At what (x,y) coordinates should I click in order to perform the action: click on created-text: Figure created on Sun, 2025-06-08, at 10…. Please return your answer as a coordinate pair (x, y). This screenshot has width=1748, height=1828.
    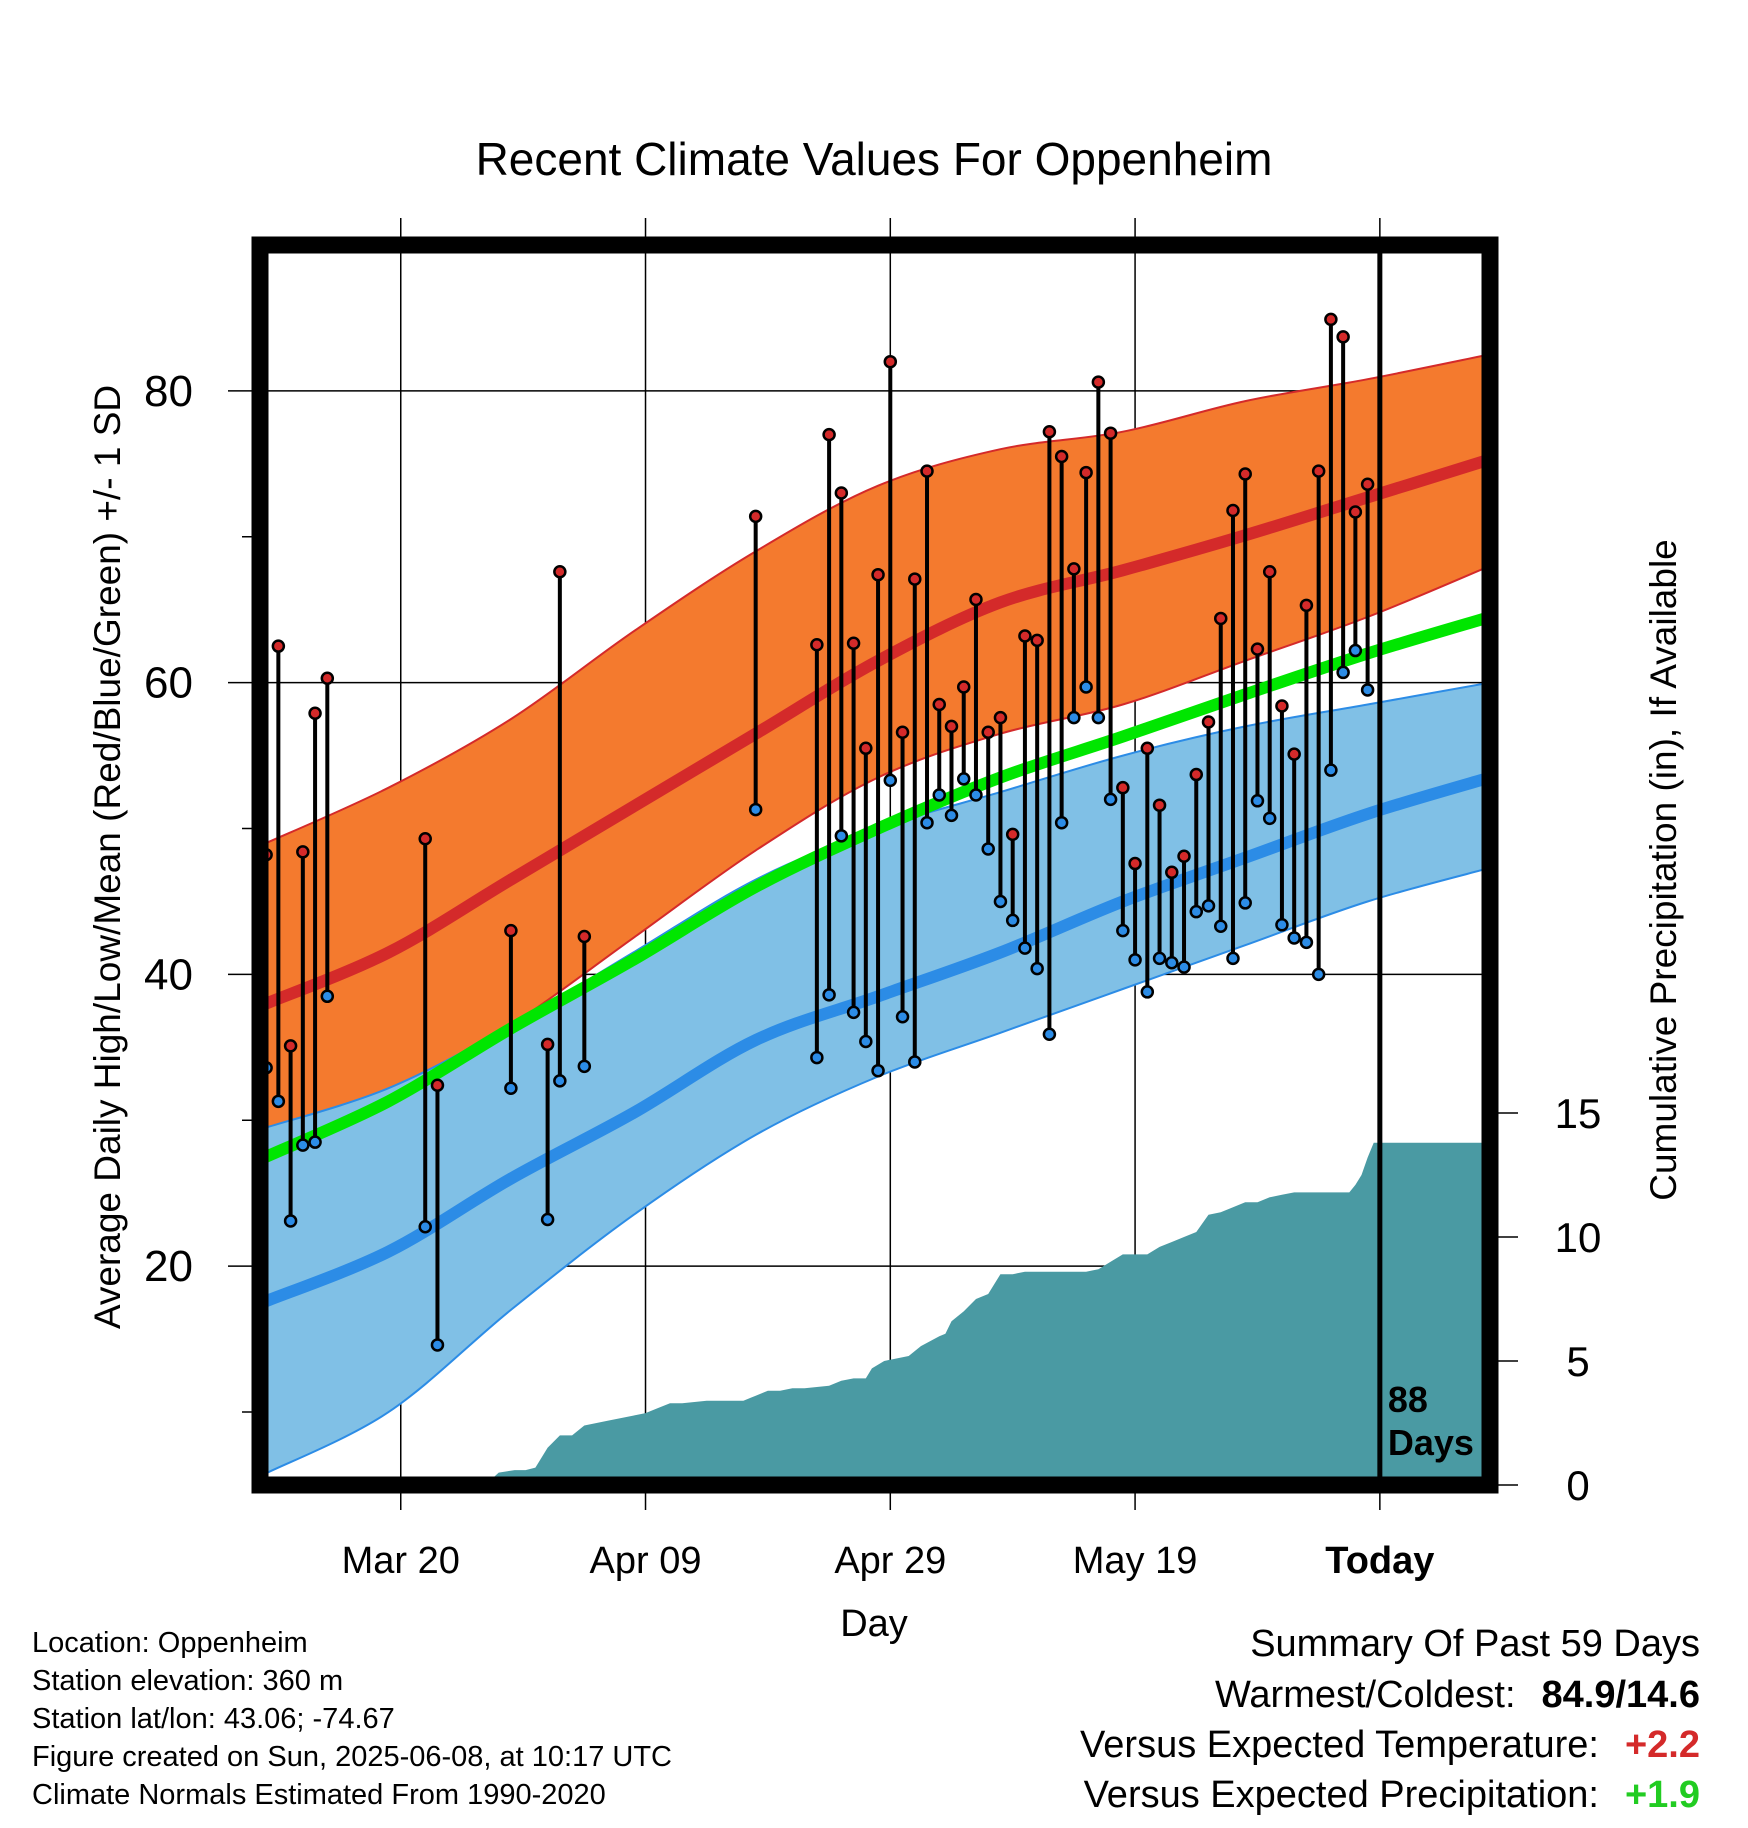
    Looking at the image, I should click on (352, 1757).